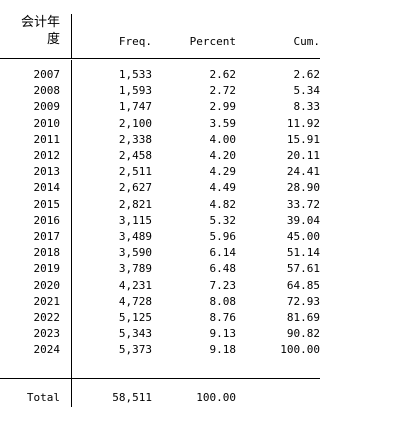 This screenshot has width=400, height=422. I want to click on table-row: 2012 2,458 4.20 20.11, so click(200, 155).